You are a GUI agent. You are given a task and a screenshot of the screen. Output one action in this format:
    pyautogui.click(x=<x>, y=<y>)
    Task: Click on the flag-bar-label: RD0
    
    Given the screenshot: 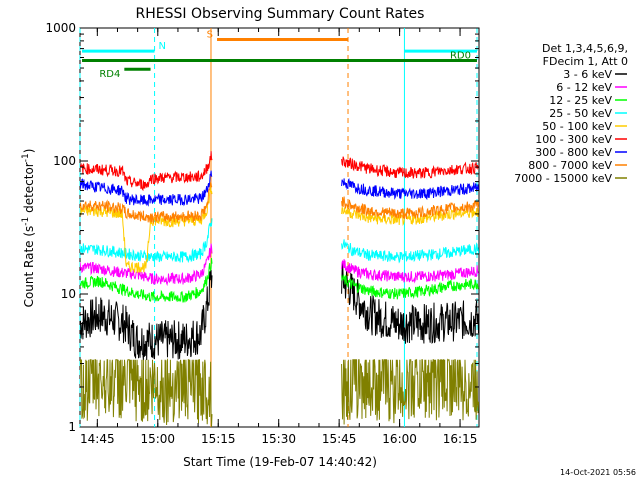 What is the action you would take?
    pyautogui.click(x=460, y=55)
    